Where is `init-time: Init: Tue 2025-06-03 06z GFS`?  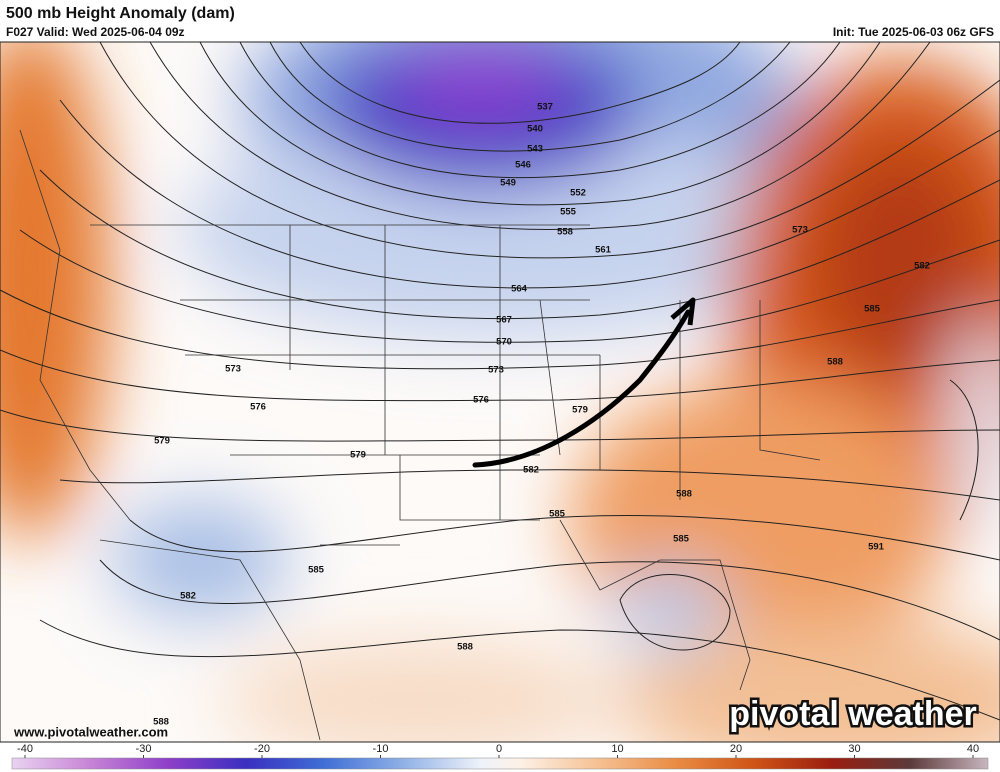 init-time: Init: Tue 2025-06-03 06z GFS is located at coordinates (913, 32).